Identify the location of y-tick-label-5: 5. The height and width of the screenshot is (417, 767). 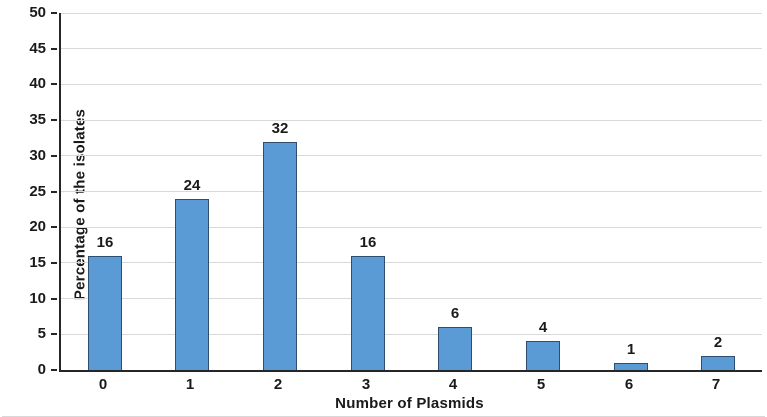
(41, 334).